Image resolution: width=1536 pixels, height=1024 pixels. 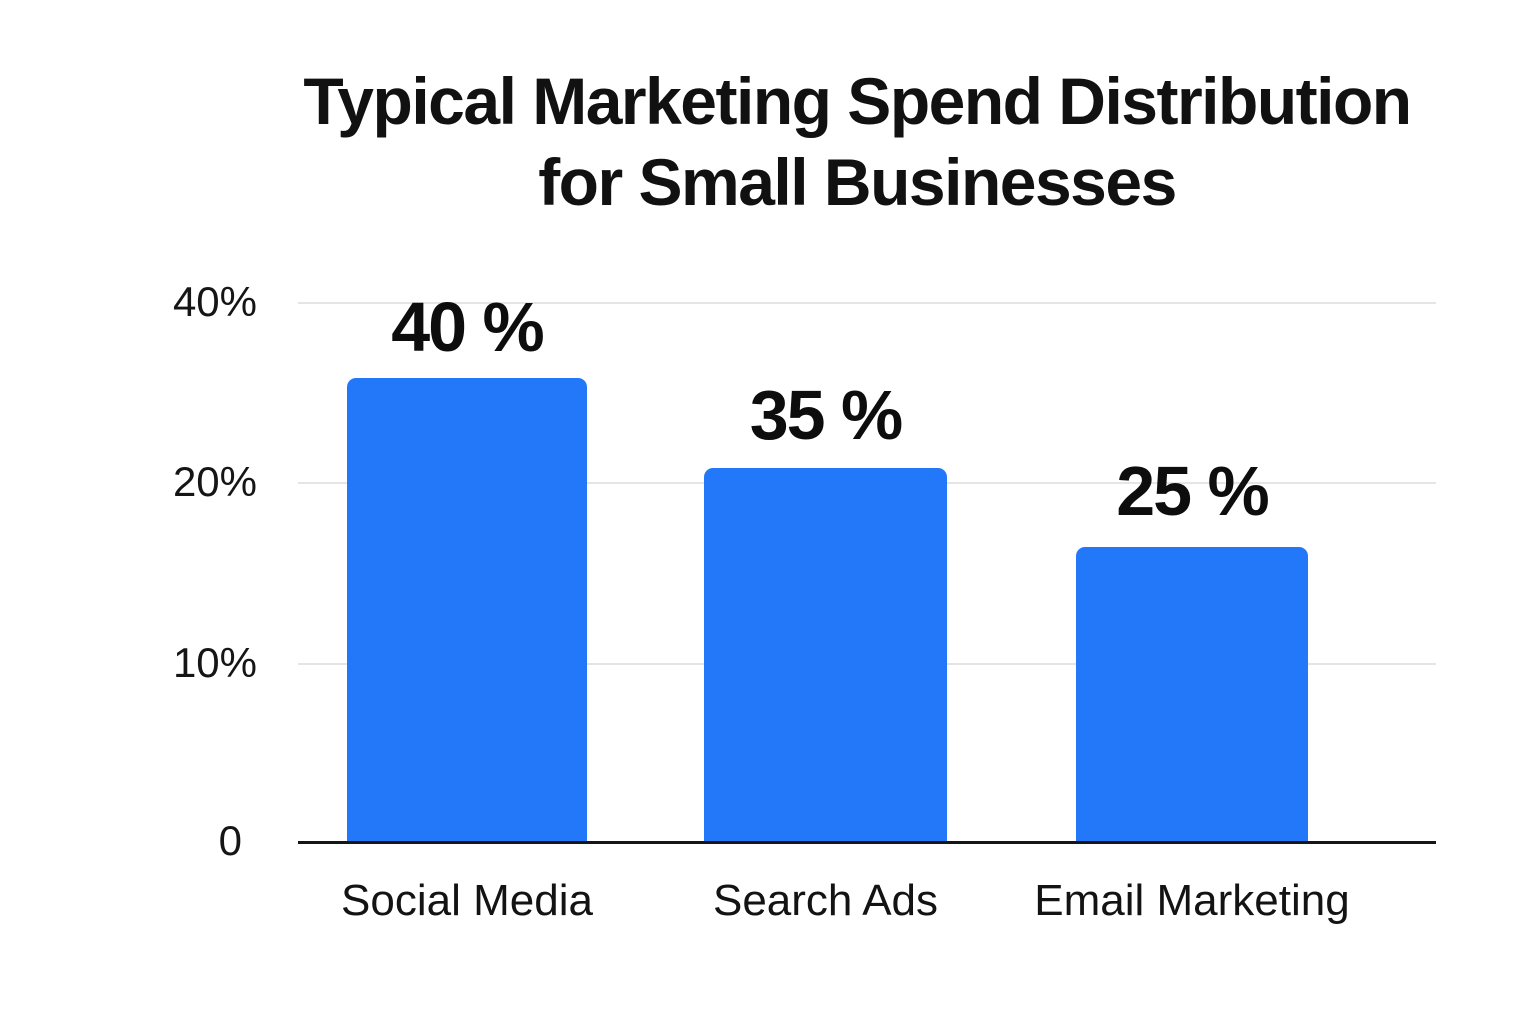 What do you see at coordinates (1192, 695) in the screenshot?
I see `bar-email-marketing` at bounding box center [1192, 695].